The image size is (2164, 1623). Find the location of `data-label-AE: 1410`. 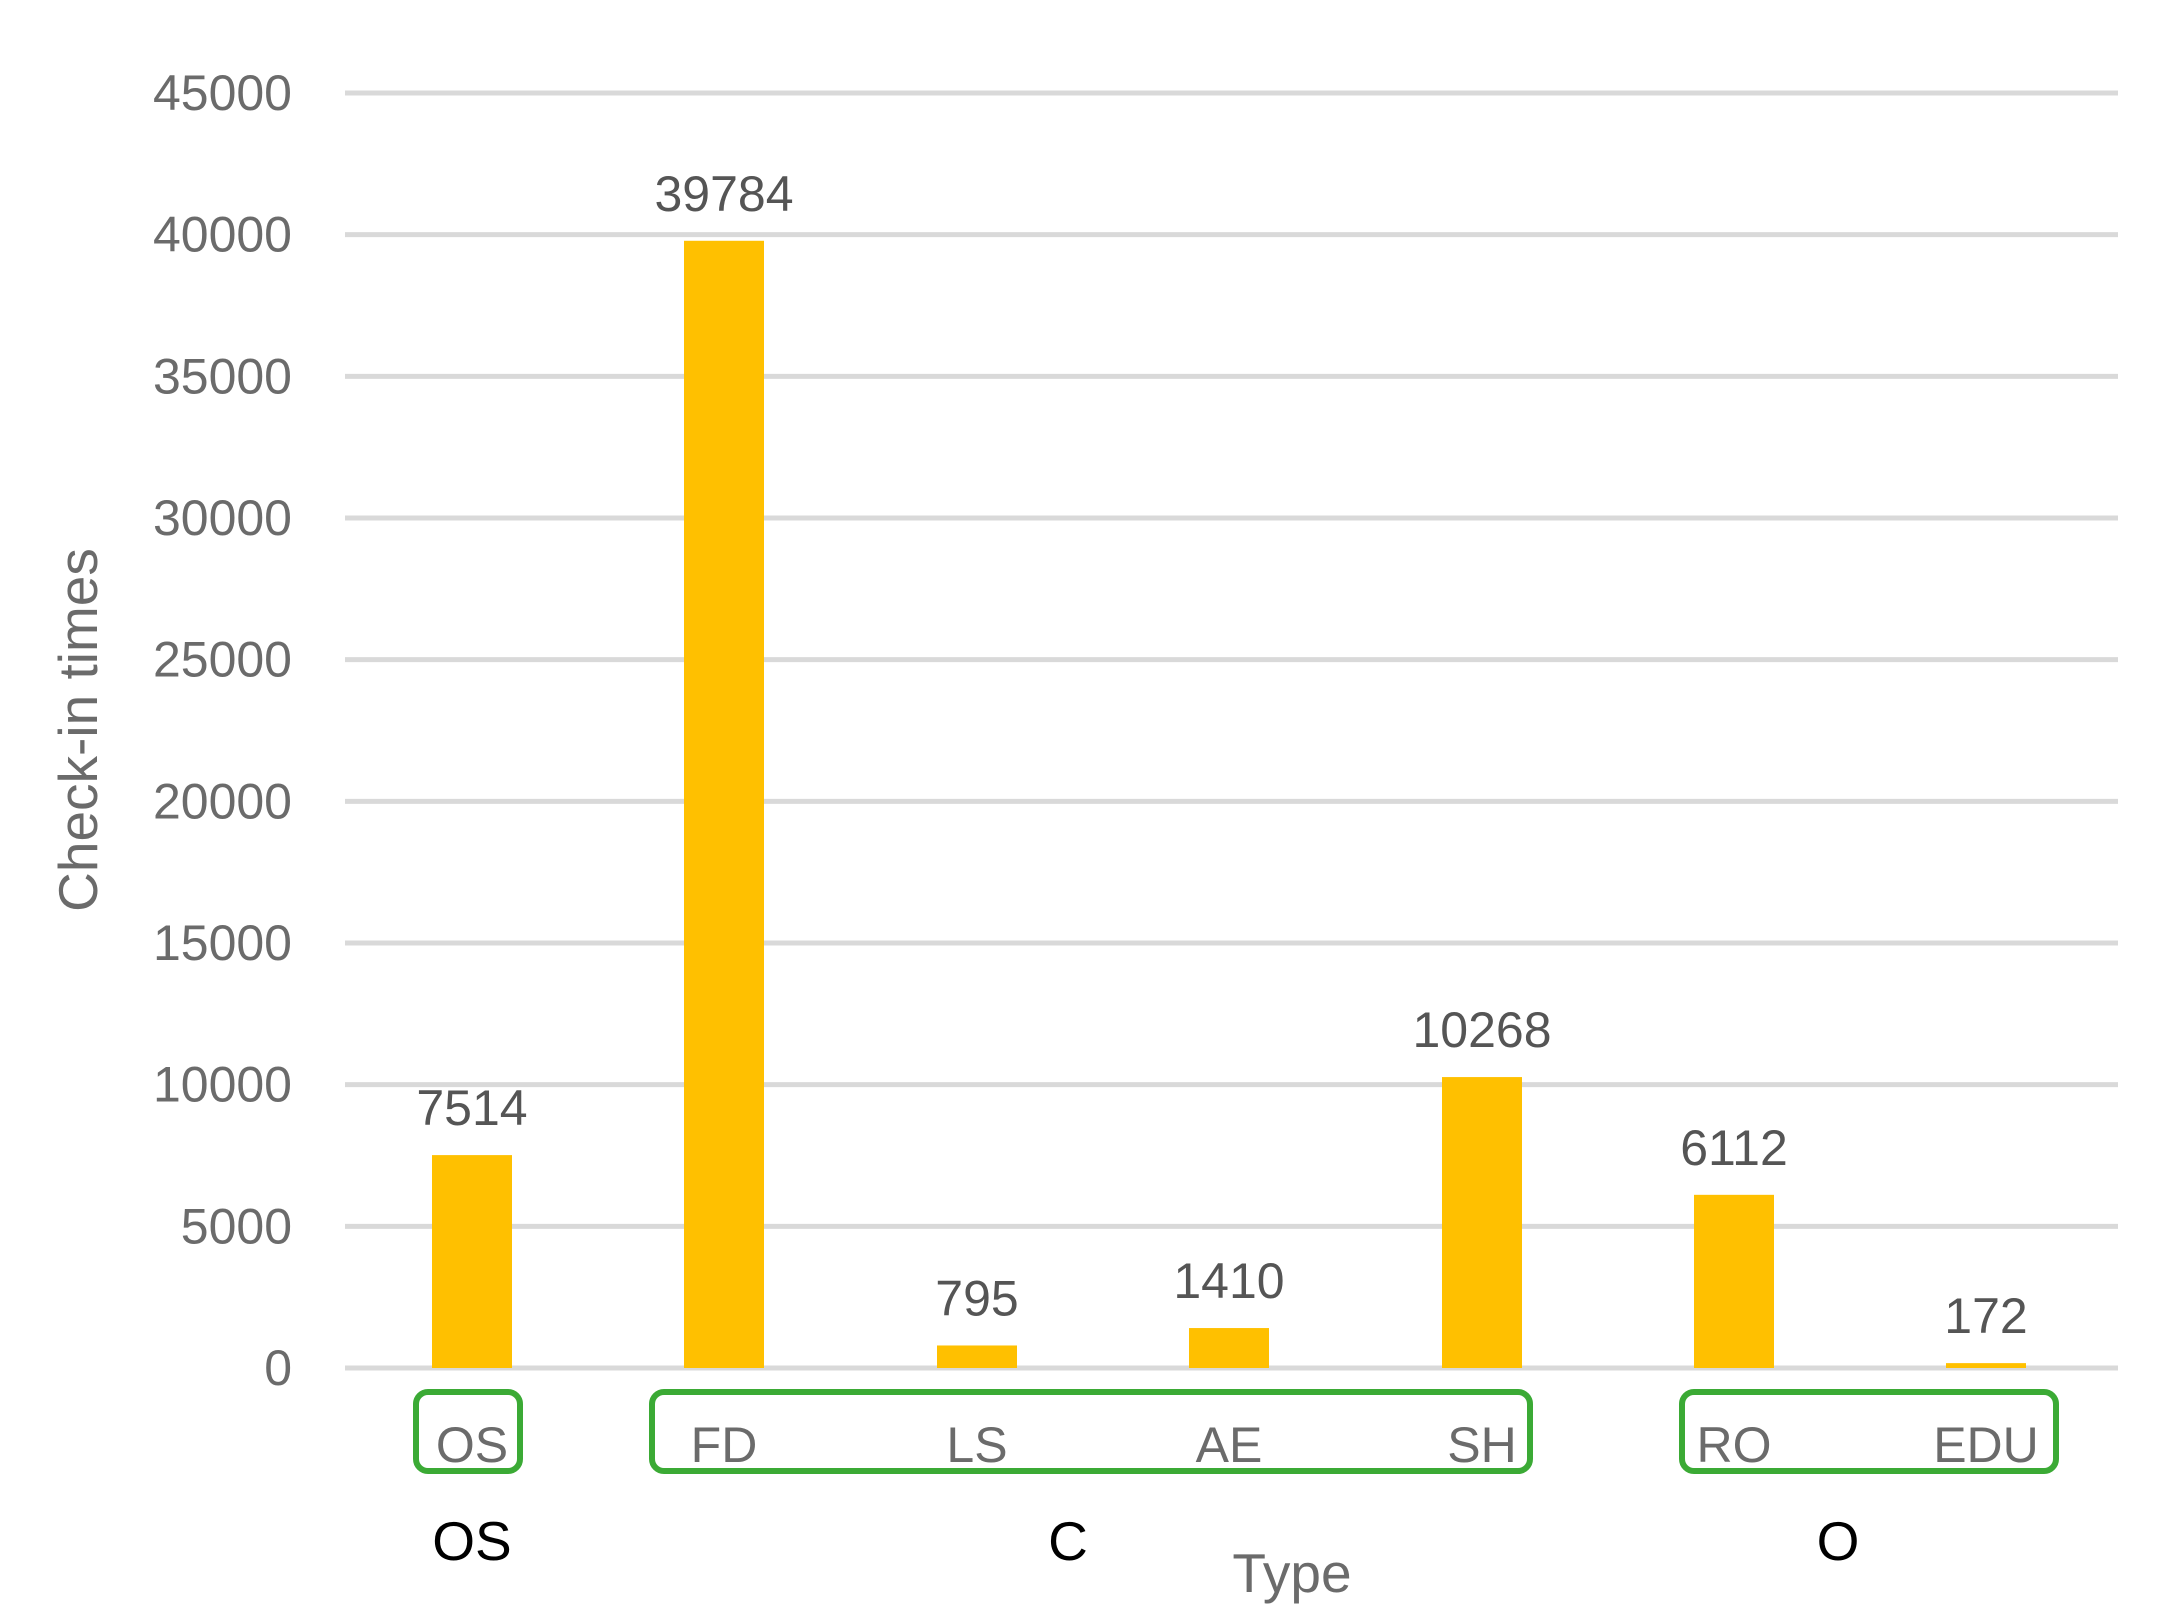

data-label-AE: 1410 is located at coordinates (1228, 1281).